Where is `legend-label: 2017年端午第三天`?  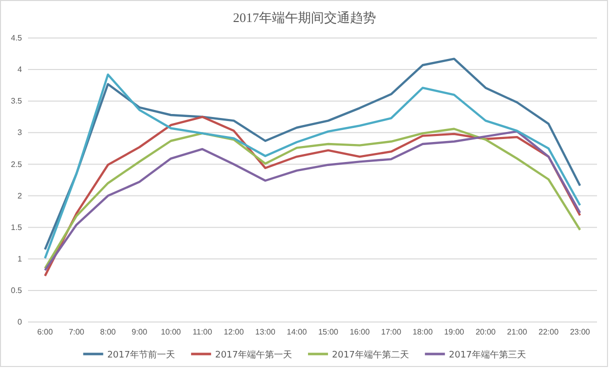 legend-label: 2017年端午第三天 is located at coordinates (487, 355).